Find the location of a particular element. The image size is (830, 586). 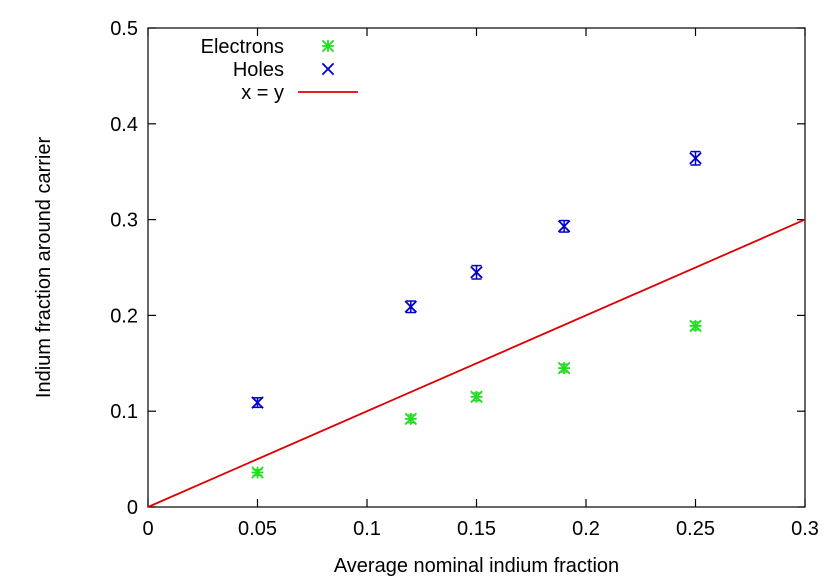

legend-label: x = y is located at coordinates (262, 93).